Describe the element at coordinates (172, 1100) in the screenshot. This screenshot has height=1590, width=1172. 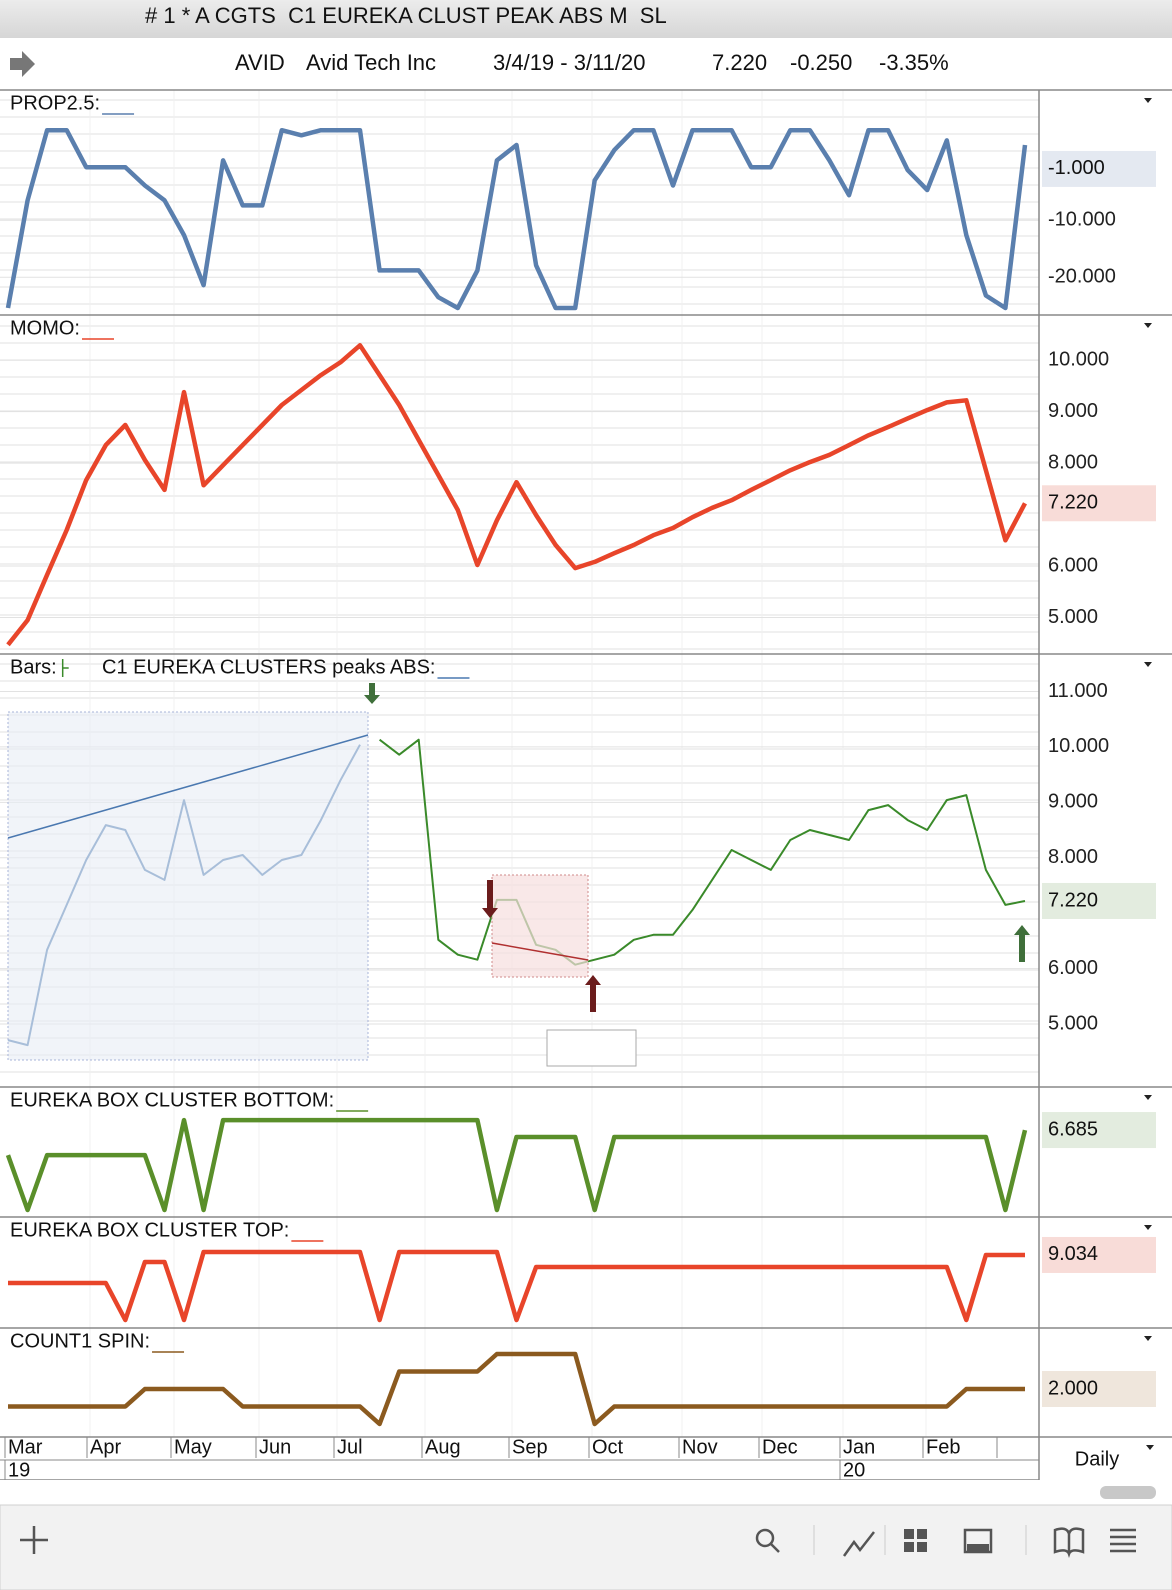
I see `panel-title: EUREKA BOX CLUSTER BOTTOM:` at that location.